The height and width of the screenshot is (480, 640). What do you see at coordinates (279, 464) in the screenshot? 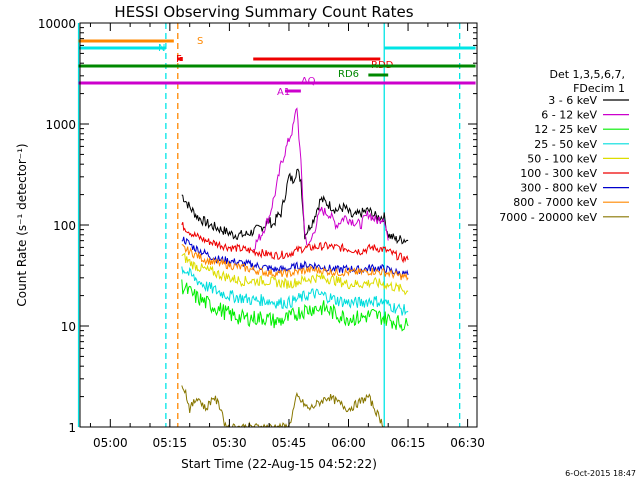
I see `x-axis-label: Start Time (22-Aug-15 04:52:22)` at bounding box center [279, 464].